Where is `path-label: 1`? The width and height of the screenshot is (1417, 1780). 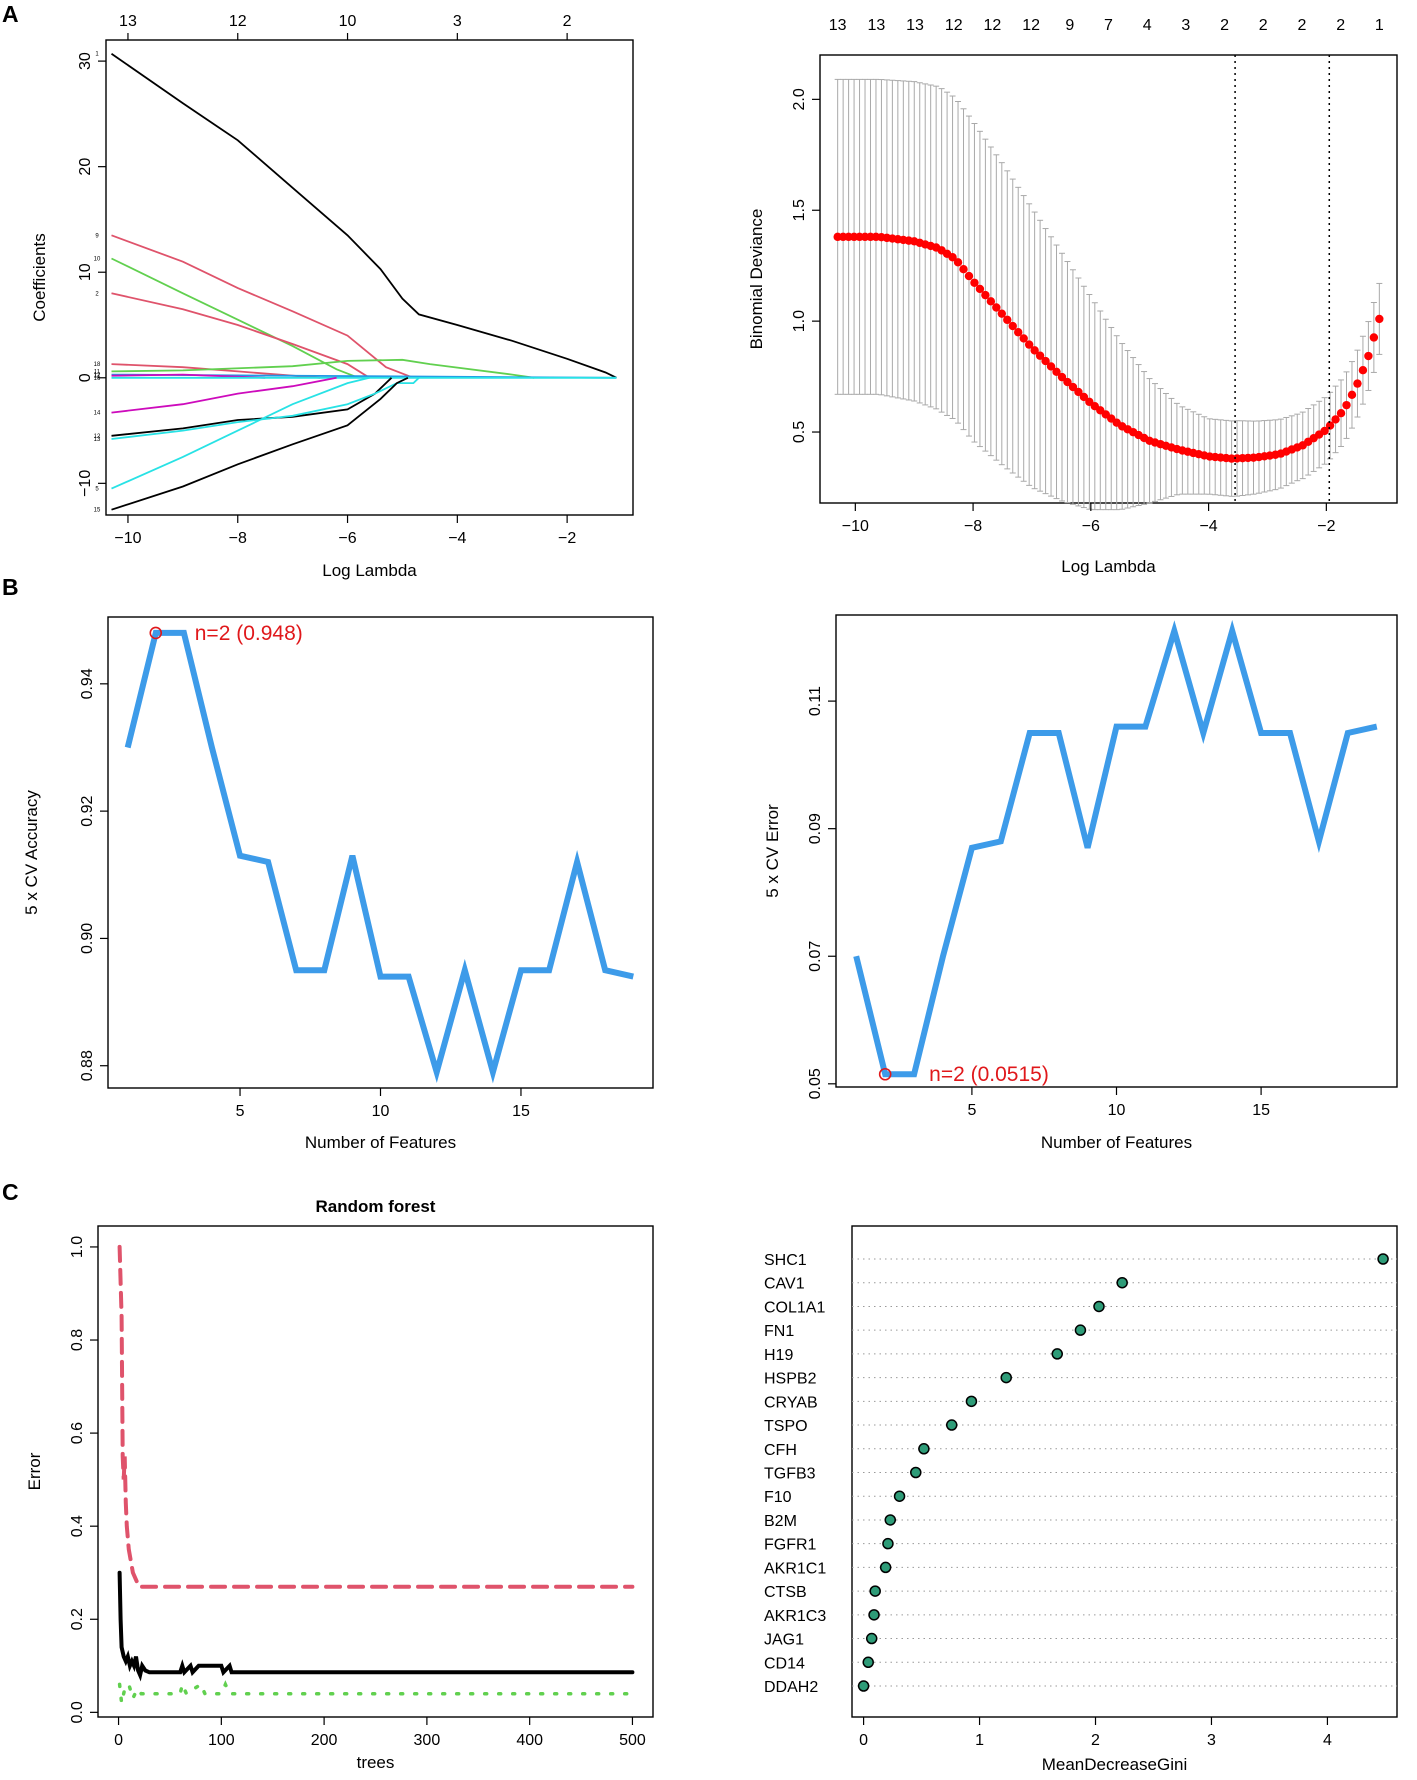
path-label: 1 is located at coordinates (97, 55).